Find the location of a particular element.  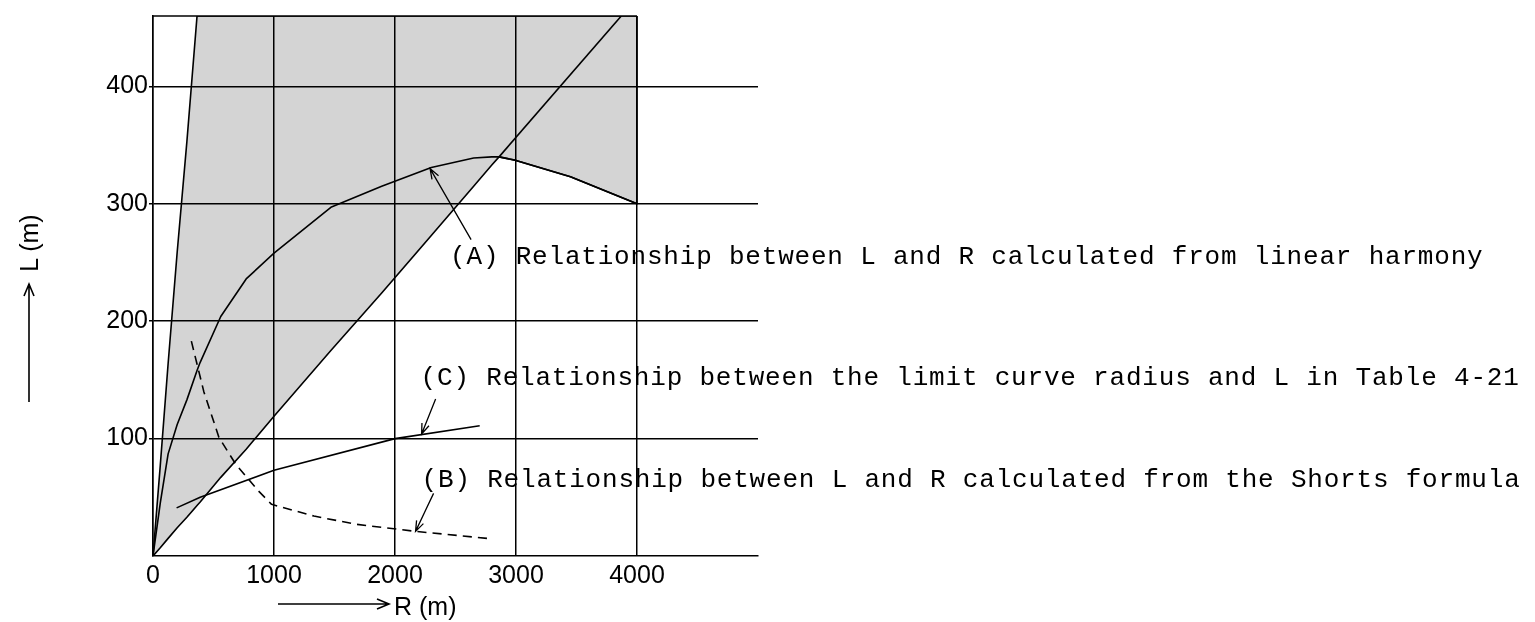

y-tick-label: 300 is located at coordinates (127, 201).